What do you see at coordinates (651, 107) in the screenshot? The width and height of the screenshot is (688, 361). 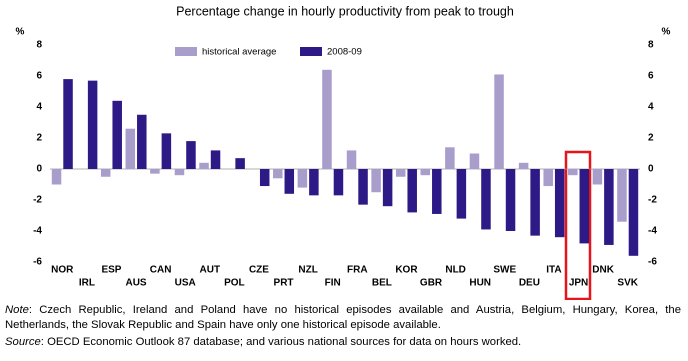 I see `y2-tick-label: 4` at bounding box center [651, 107].